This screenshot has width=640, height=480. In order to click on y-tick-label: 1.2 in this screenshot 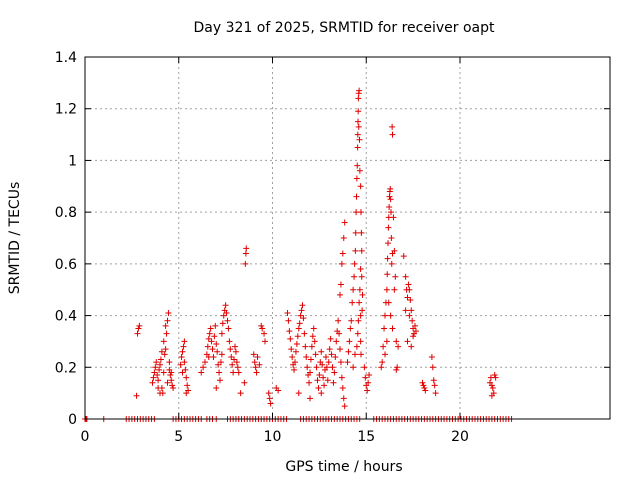, I will do `click(66, 110)`.